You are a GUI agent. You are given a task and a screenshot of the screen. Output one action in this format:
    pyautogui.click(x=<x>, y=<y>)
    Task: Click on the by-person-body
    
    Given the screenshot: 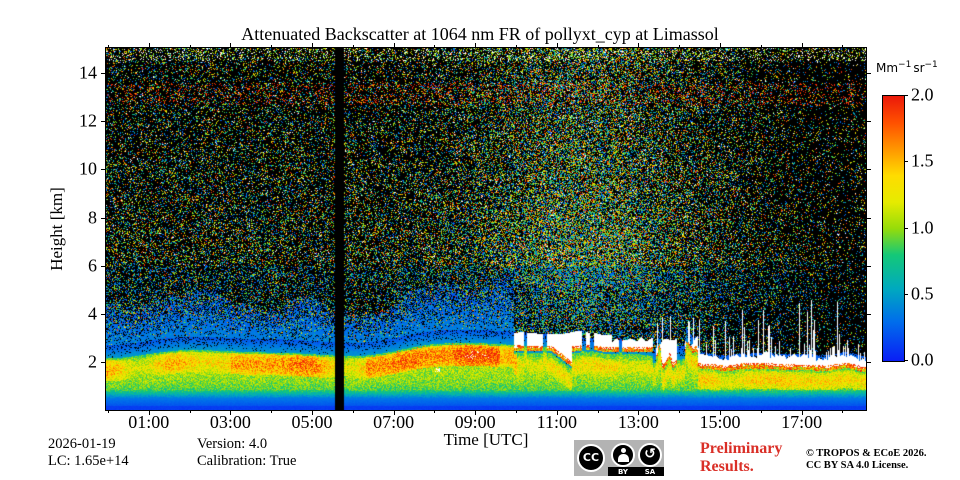 What is the action you would take?
    pyautogui.click(x=623, y=458)
    